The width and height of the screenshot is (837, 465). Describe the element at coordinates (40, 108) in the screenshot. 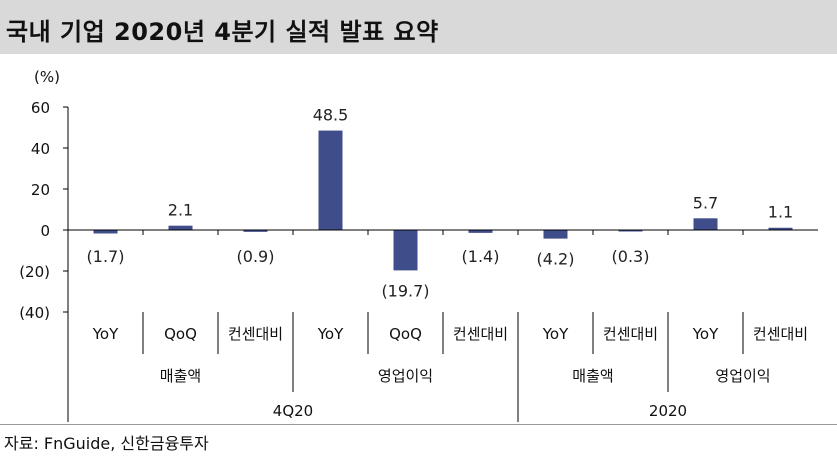

I see `y-tick-label: 60` at that location.